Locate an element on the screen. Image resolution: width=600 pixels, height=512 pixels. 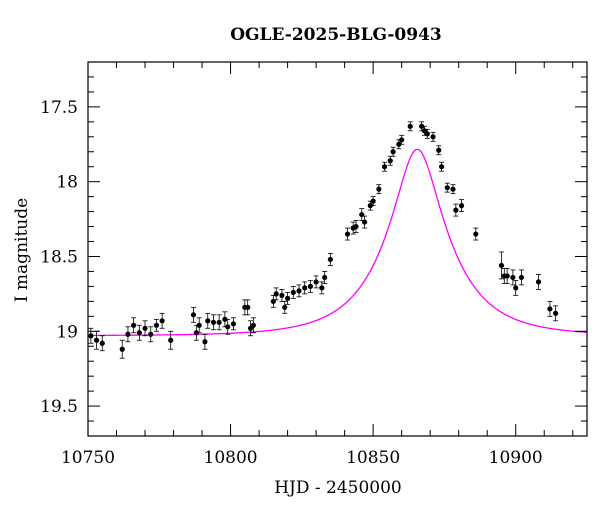
x-tick-label: 10750 is located at coordinates (88, 458).